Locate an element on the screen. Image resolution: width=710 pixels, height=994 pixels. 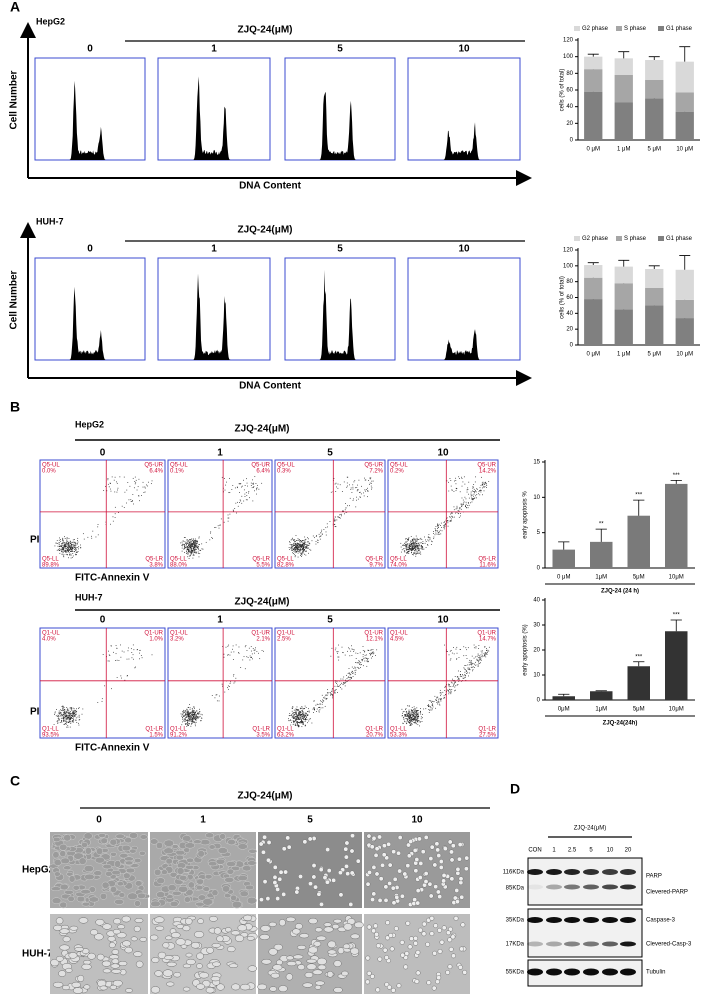
dose: 10 is located at coordinates (464, 49).